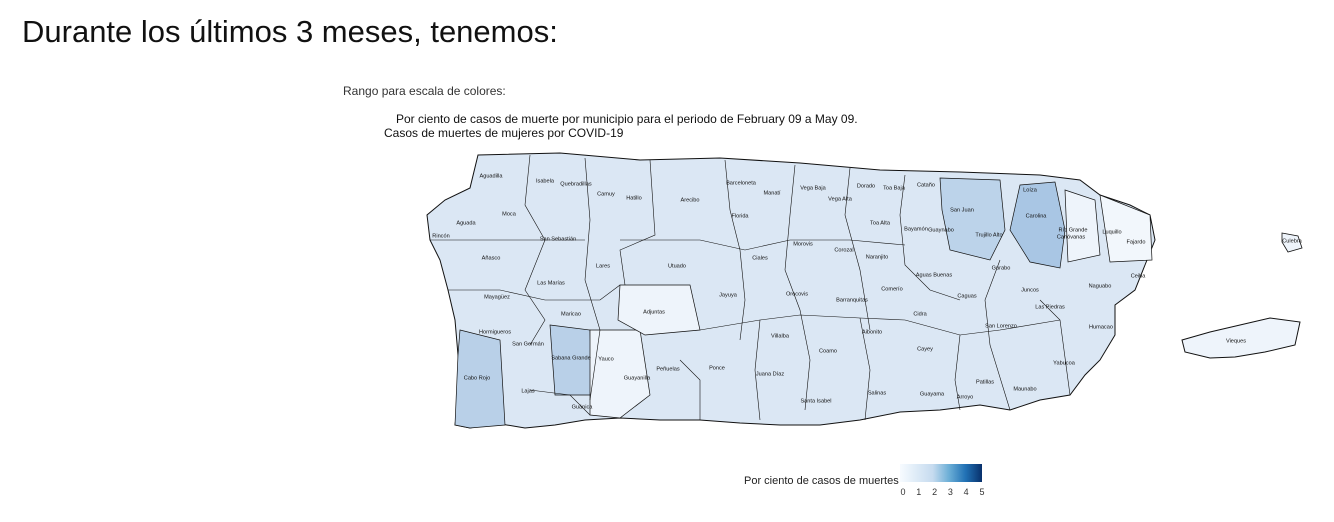 The width and height of the screenshot is (1334, 522). Describe the element at coordinates (1236, 341) in the screenshot. I see `municipality-label: Vieques` at that location.